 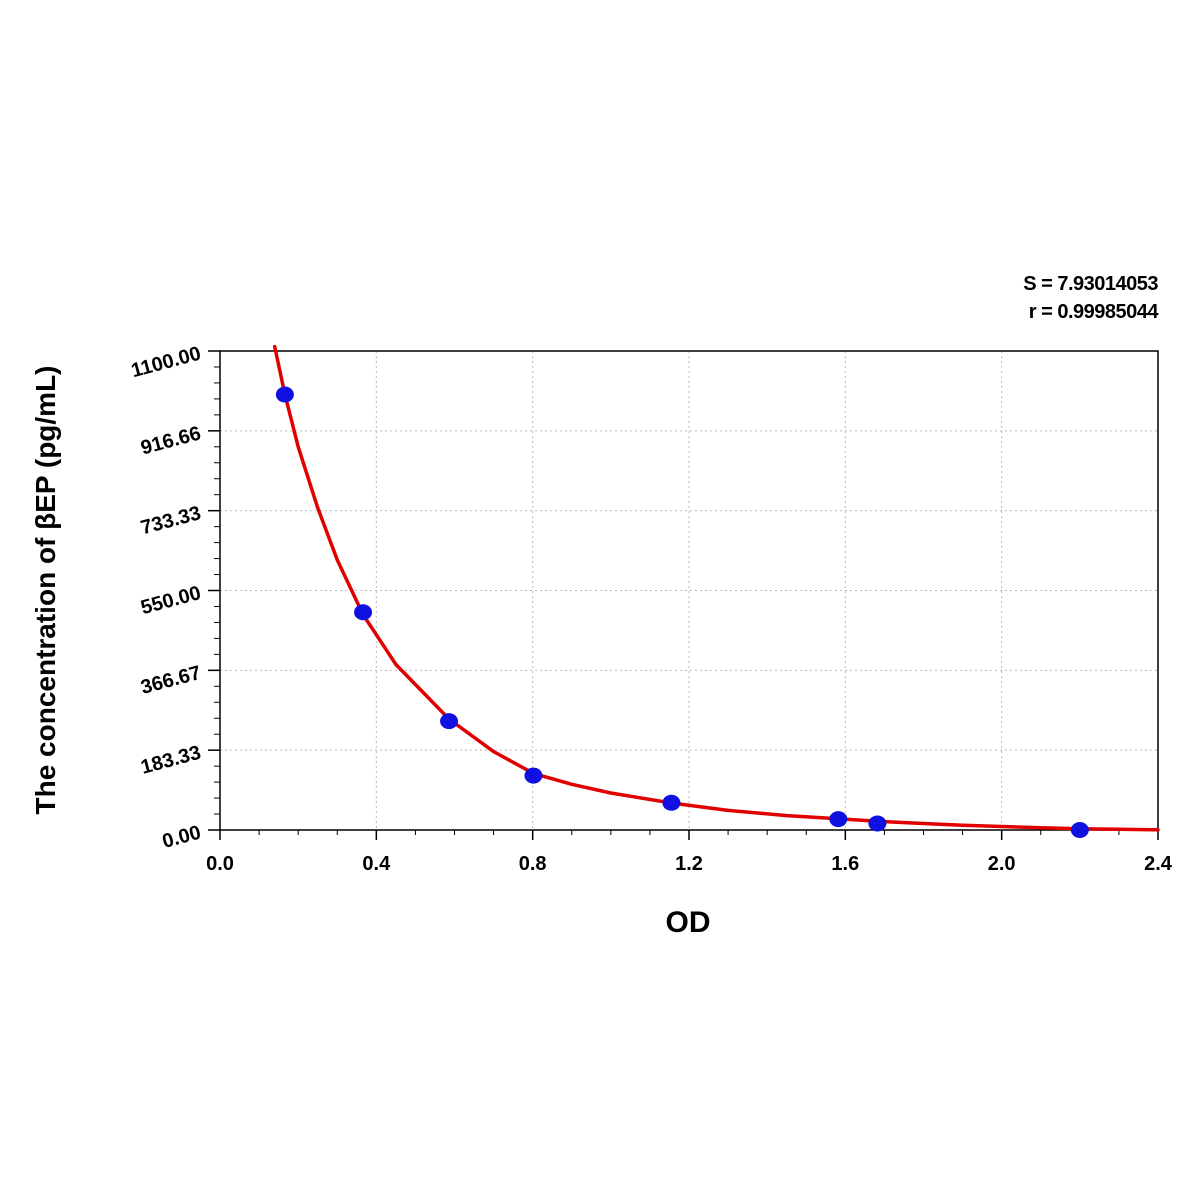 What do you see at coordinates (1090, 284) in the screenshot?
I see `fit-s-statistic: S = 7.93014053` at bounding box center [1090, 284].